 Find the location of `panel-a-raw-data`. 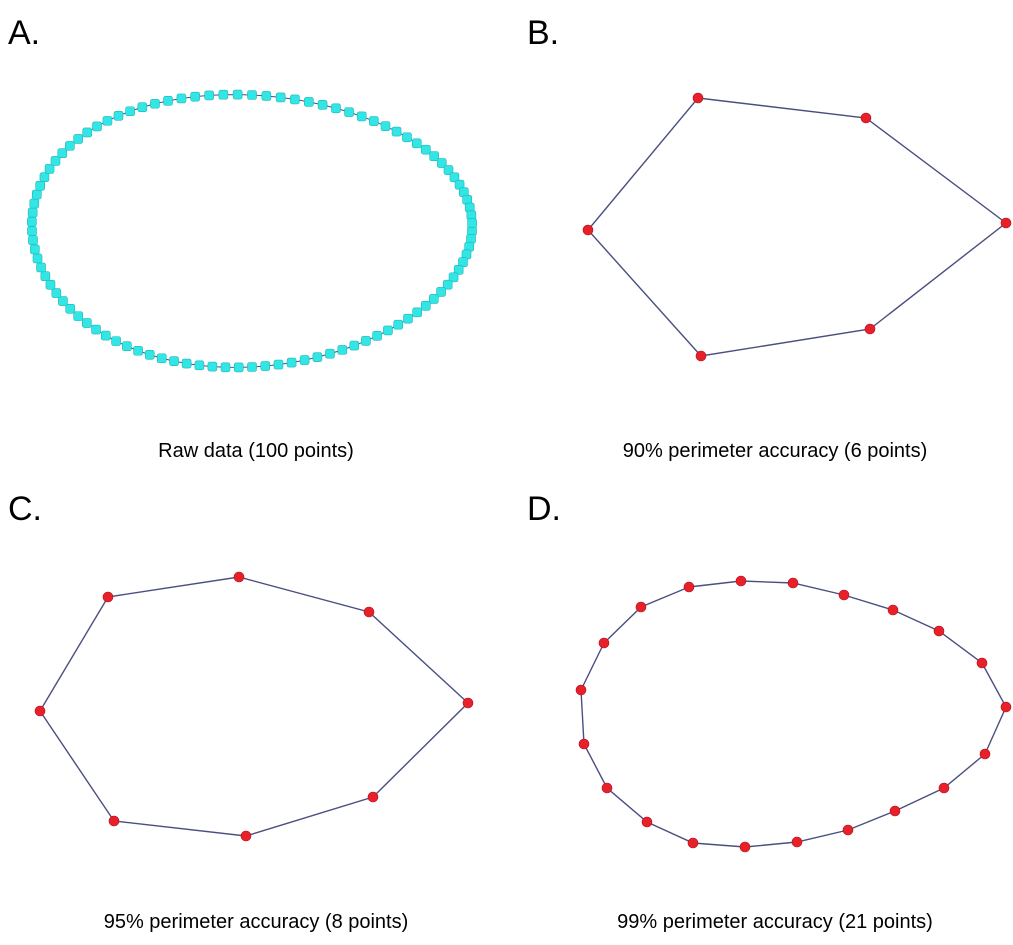

panel-a-raw-data is located at coordinates (252, 231).